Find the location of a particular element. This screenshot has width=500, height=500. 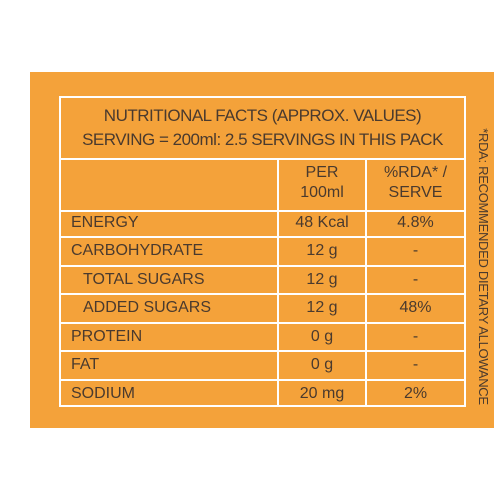

table-row: FAT 0 g - is located at coordinates (262, 366).